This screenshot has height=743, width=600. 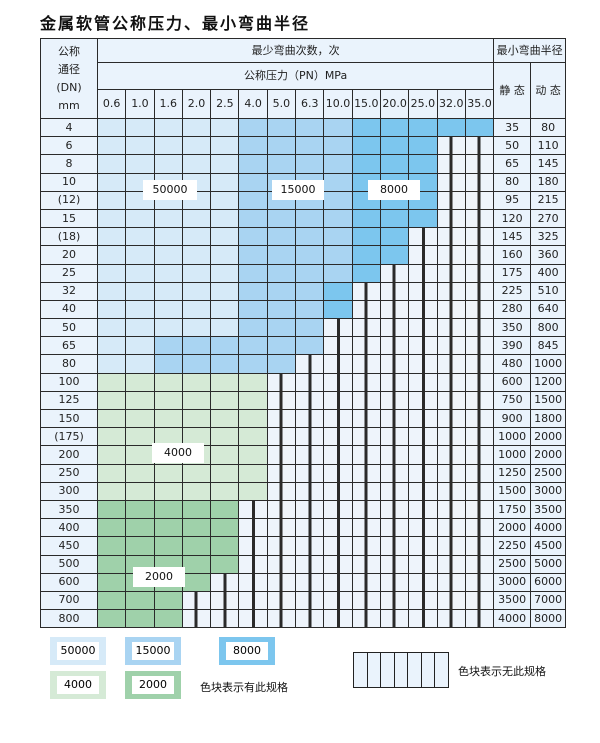 I want to click on dn-cell: (12), so click(x=69, y=200).